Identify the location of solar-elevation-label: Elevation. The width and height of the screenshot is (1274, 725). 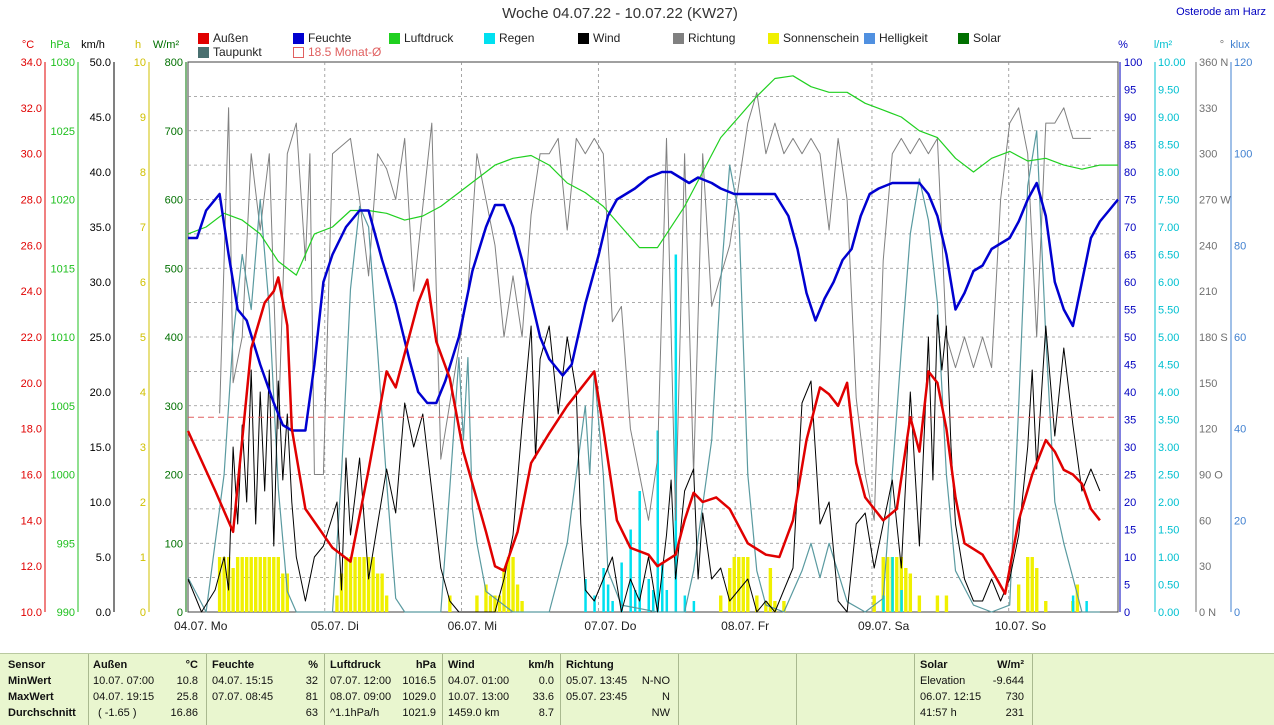
(943, 681).